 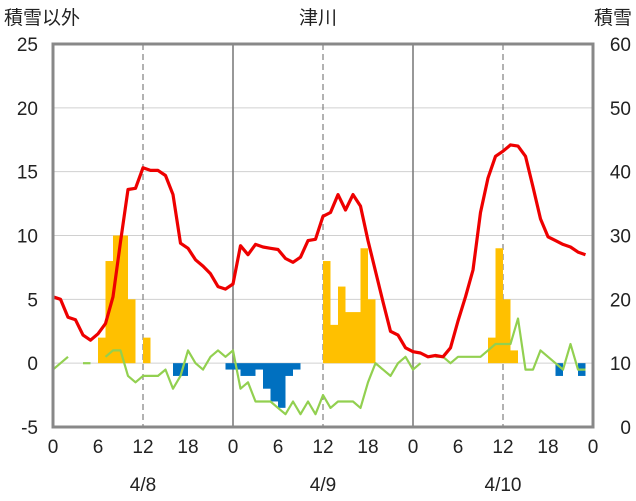 I want to click on right-tick-label: 20, so click(x=620, y=300).